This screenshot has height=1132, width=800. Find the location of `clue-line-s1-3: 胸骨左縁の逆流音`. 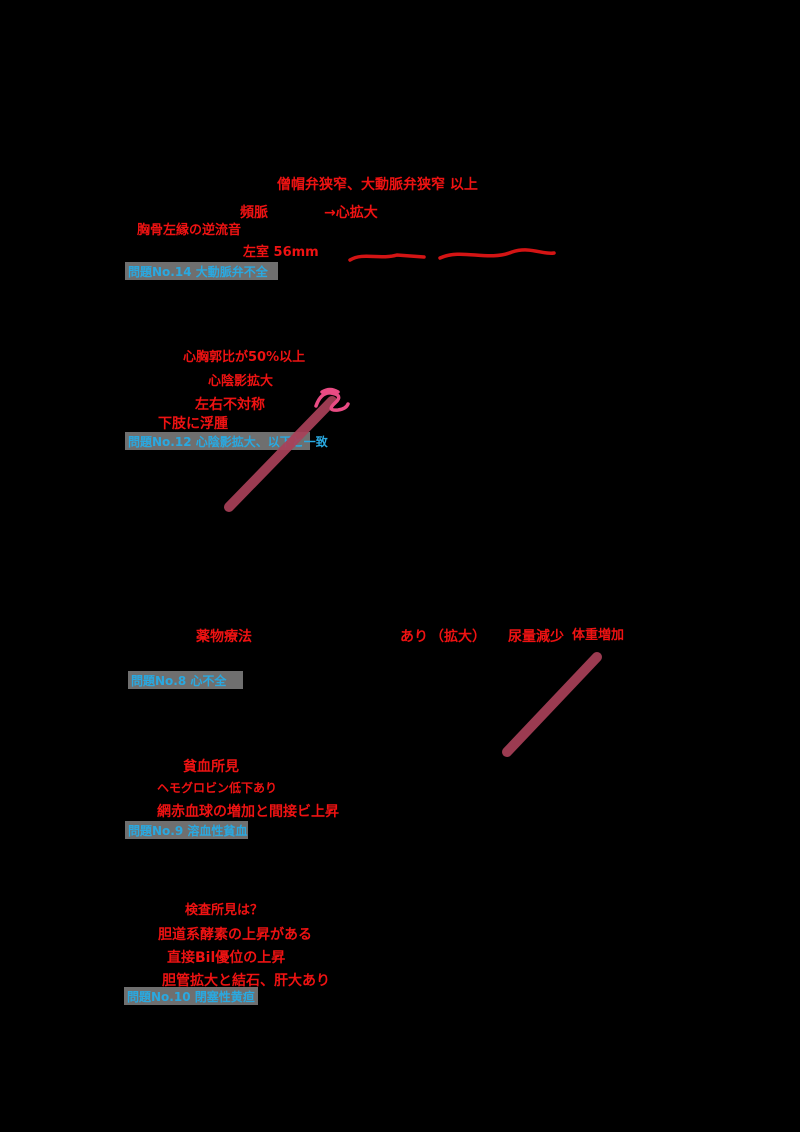

clue-line-s1-3: 胸骨左縁の逆流音 is located at coordinates (189, 230).